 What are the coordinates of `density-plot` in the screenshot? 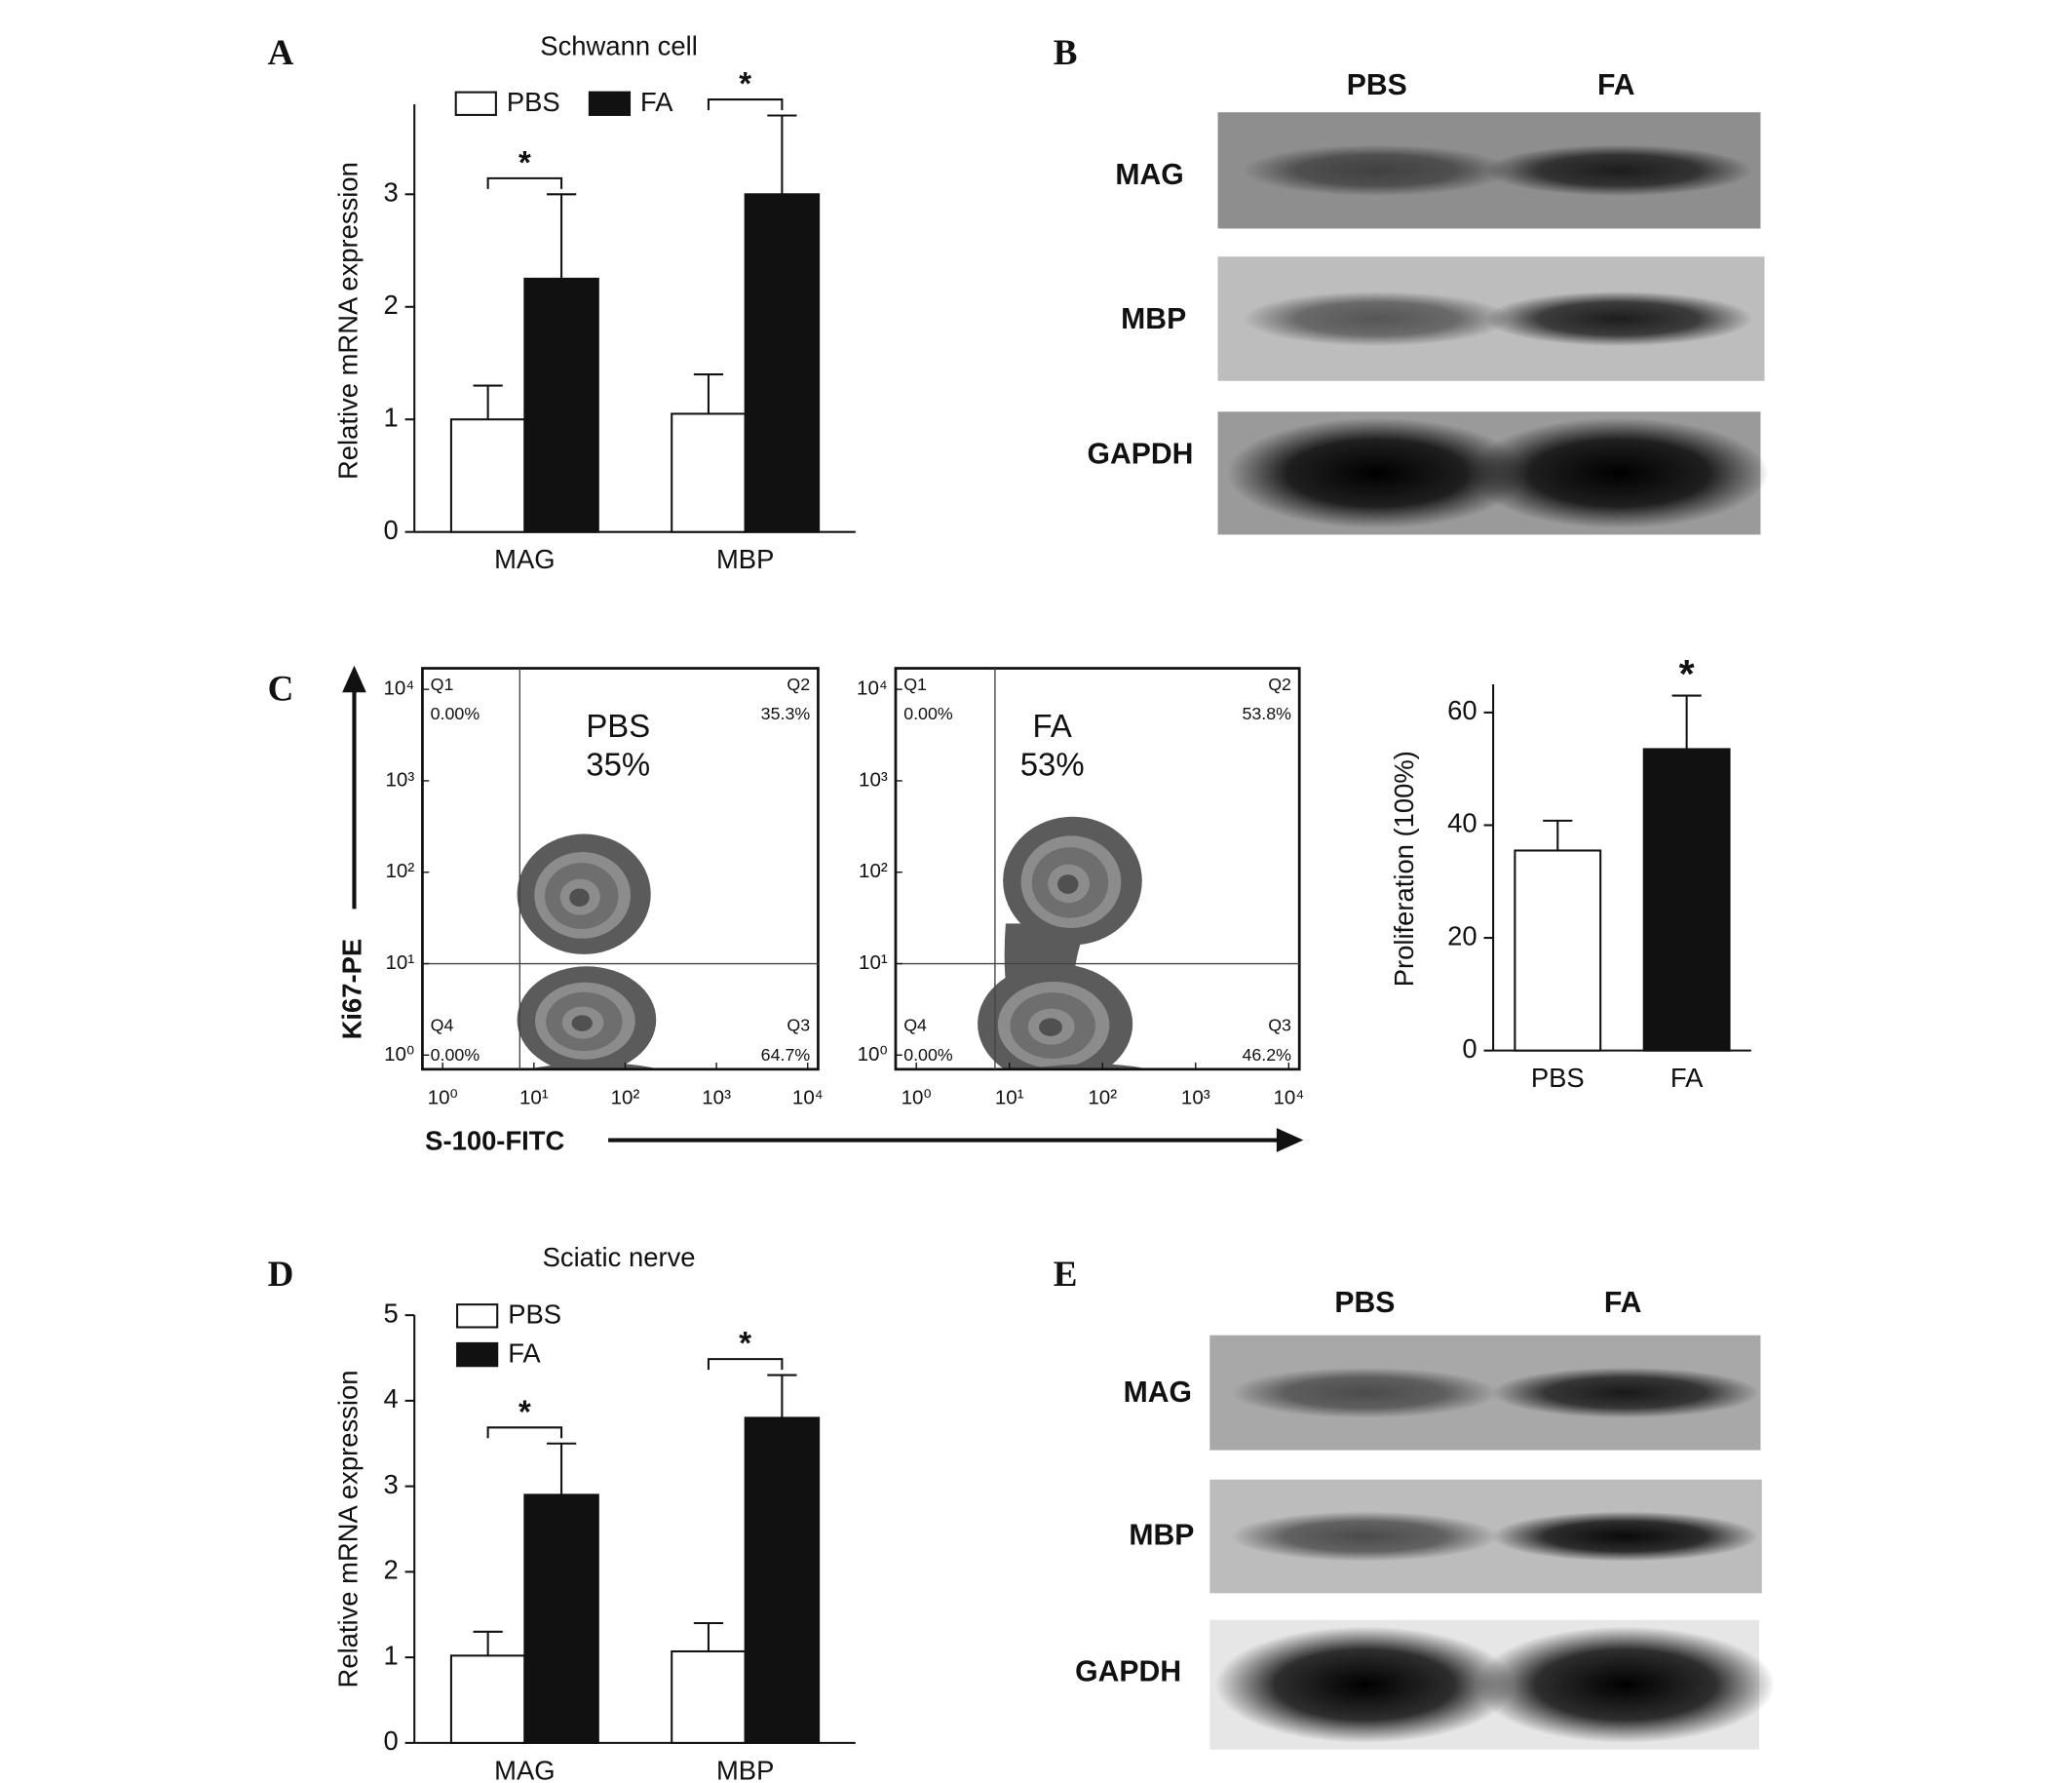 It's located at (589, 951).